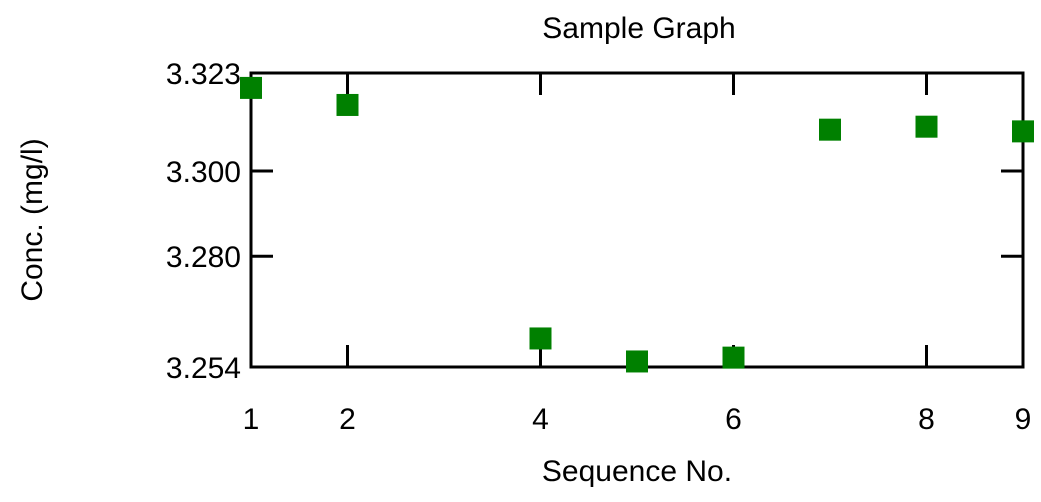 This screenshot has height=502, width=1041. What do you see at coordinates (733, 419) in the screenshot?
I see `x-tick-label: 6` at bounding box center [733, 419].